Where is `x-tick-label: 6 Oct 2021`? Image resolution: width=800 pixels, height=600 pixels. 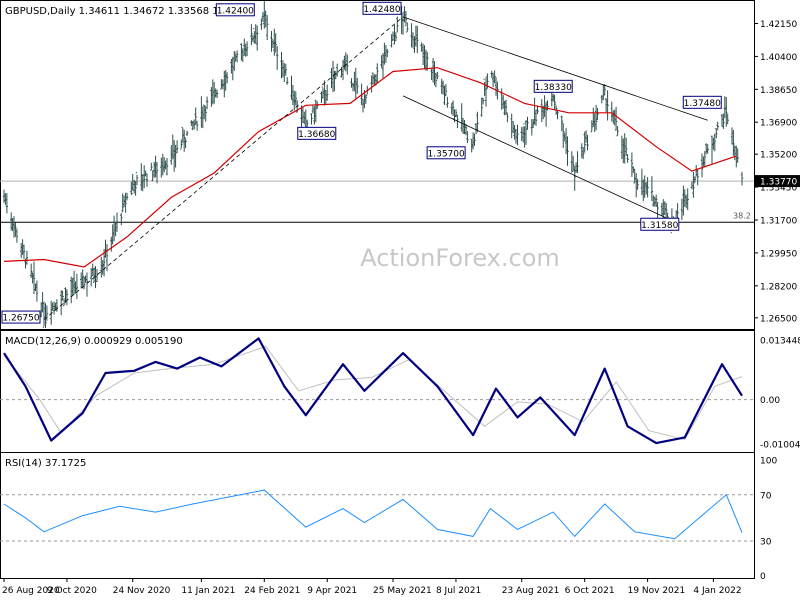 x-tick-label: 6 Oct 2021 is located at coordinates (590, 591).